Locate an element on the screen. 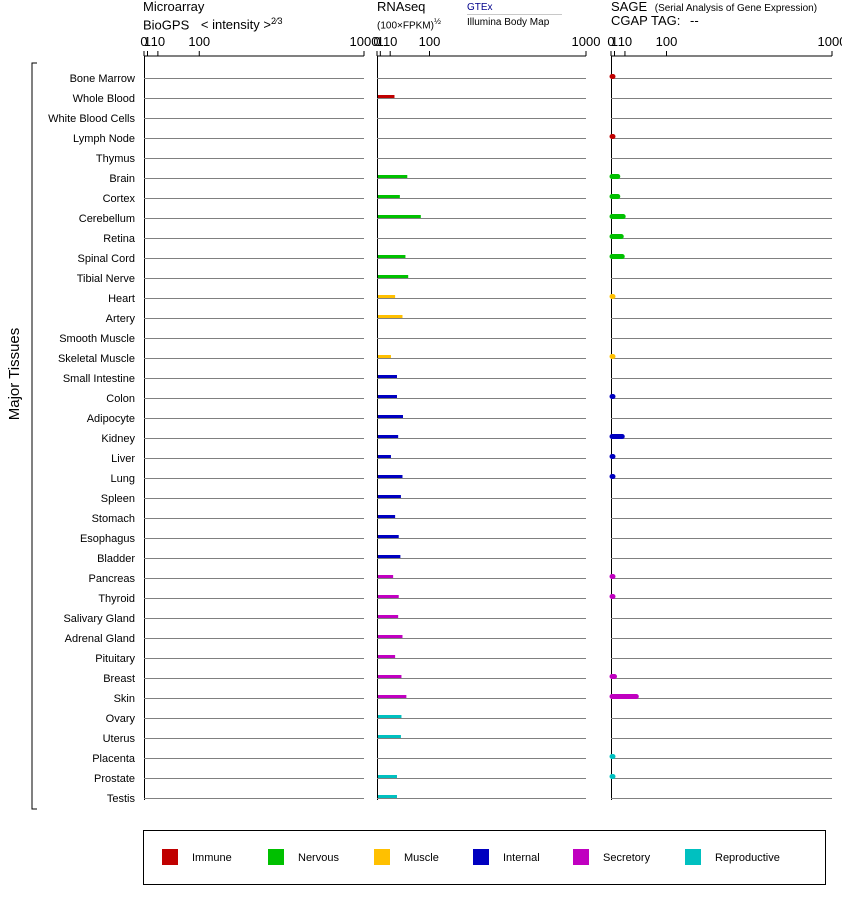 The image size is (842, 900). tissue-label: Stomach is located at coordinates (113, 519).